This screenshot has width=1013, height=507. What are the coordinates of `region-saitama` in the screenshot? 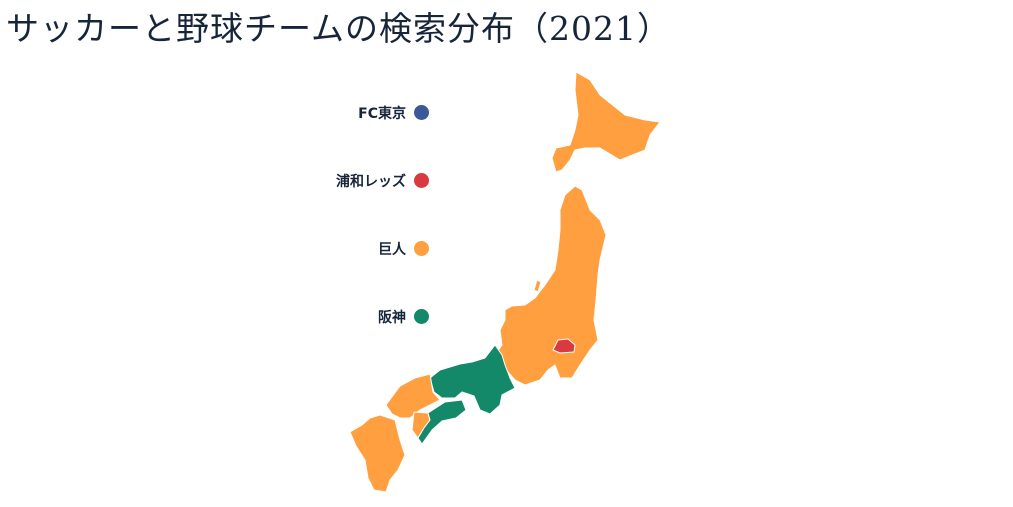 It's located at (564, 346).